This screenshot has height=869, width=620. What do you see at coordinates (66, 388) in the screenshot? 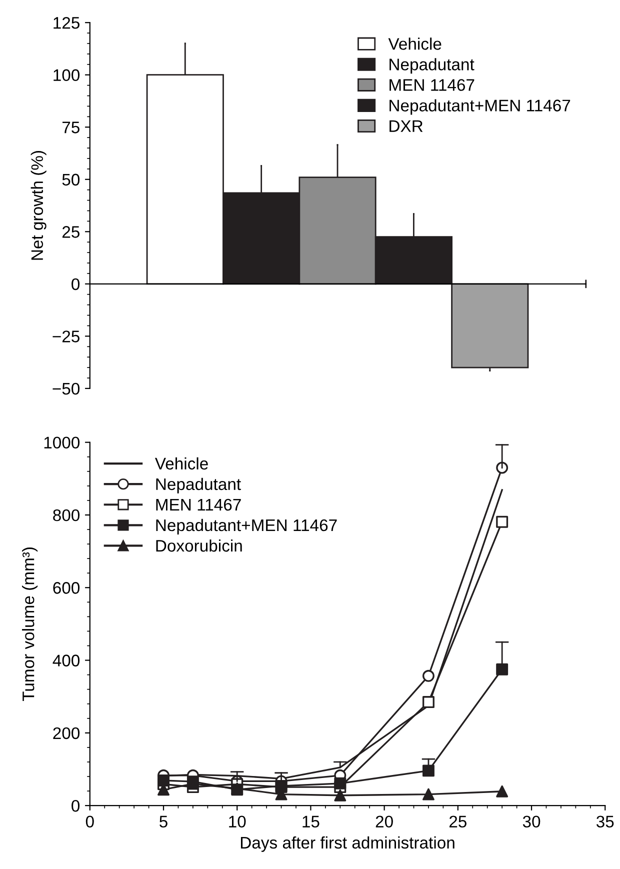
I see `y-tick-label: −50` at bounding box center [66, 388].